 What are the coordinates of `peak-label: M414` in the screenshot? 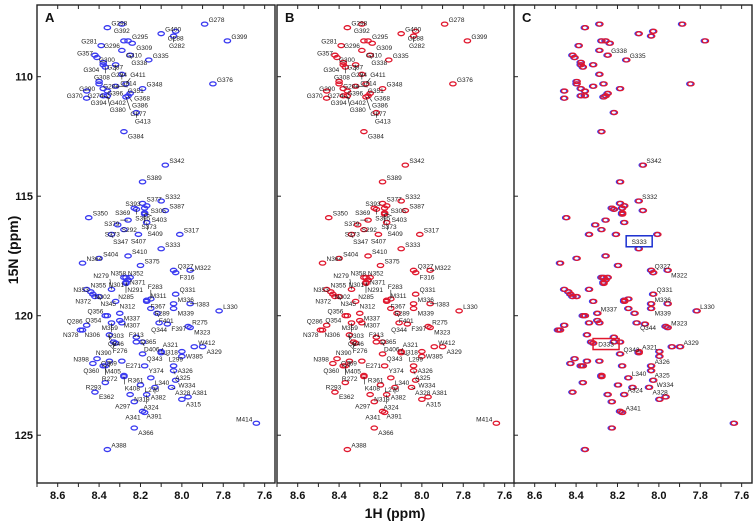 It's located at (484, 419).